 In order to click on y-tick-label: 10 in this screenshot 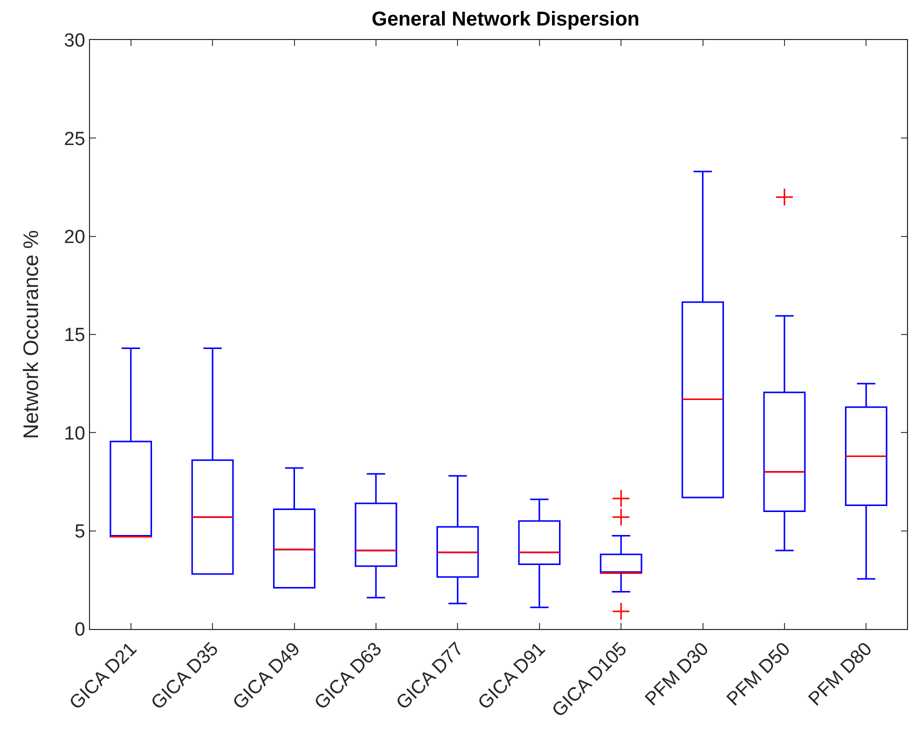, I will do `click(75, 433)`.